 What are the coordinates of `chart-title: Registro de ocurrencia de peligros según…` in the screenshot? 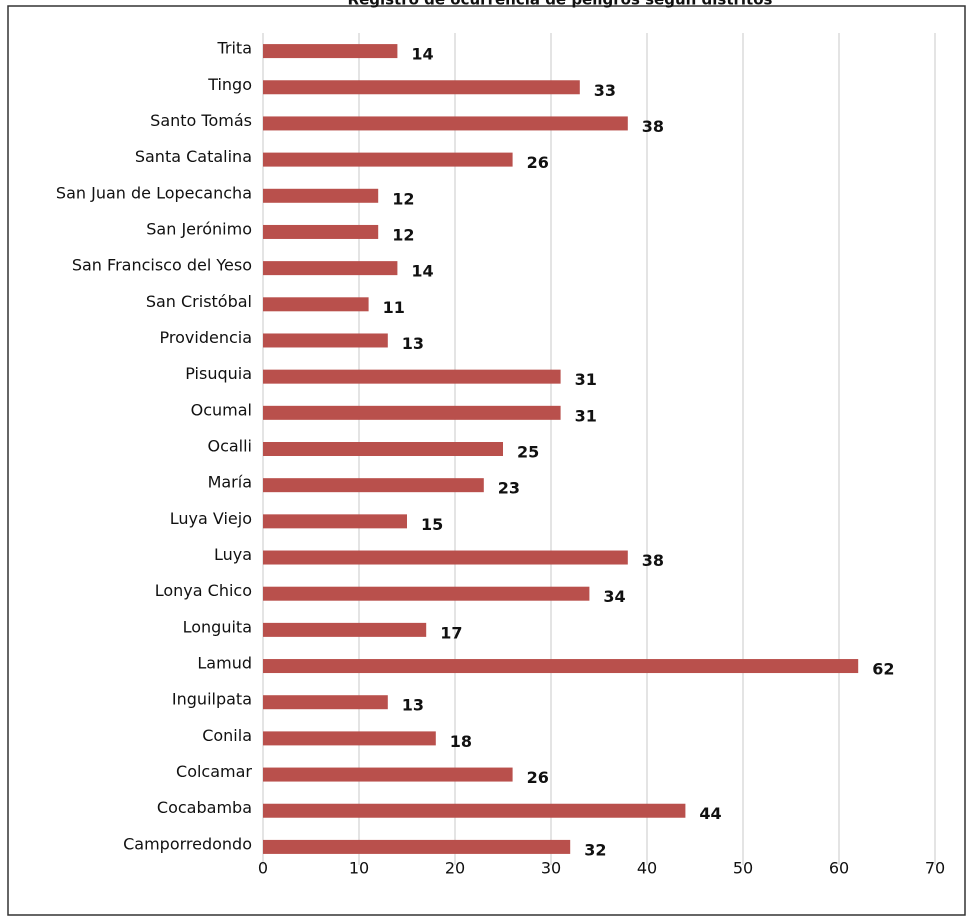 It's located at (560, 4).